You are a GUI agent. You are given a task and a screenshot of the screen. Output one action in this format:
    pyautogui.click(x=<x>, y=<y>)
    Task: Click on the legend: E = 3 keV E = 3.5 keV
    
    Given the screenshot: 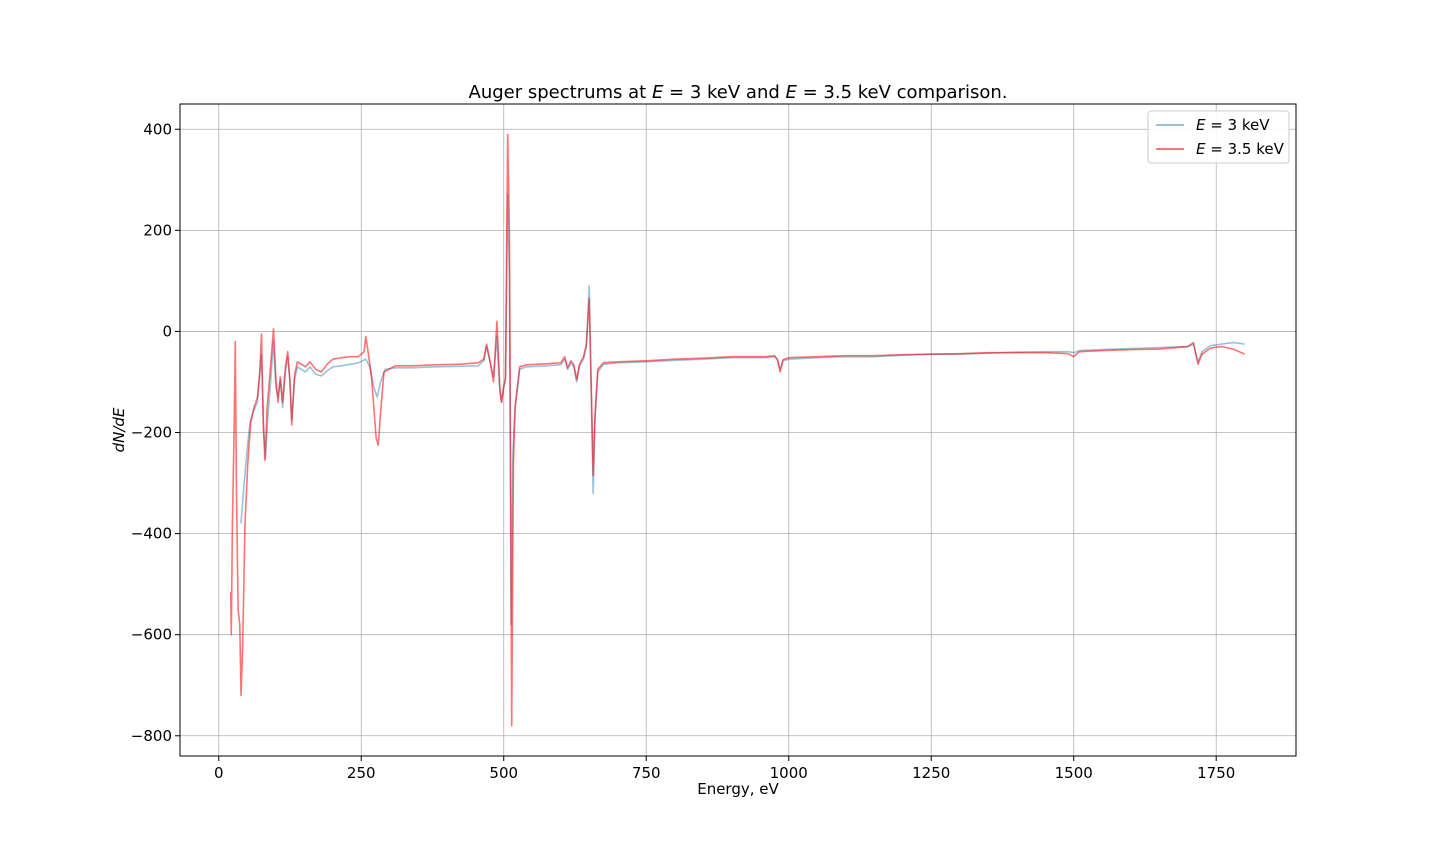 What is the action you would take?
    pyautogui.click(x=1218, y=137)
    